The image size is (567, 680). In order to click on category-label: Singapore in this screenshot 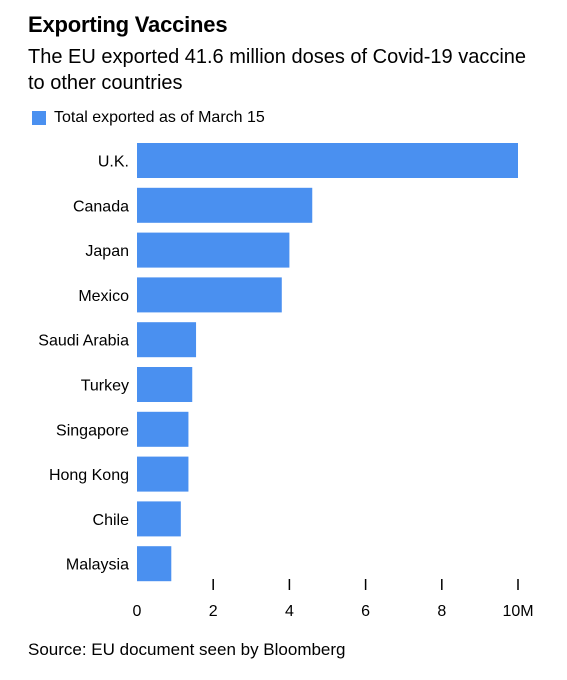, I will do `click(92, 430)`.